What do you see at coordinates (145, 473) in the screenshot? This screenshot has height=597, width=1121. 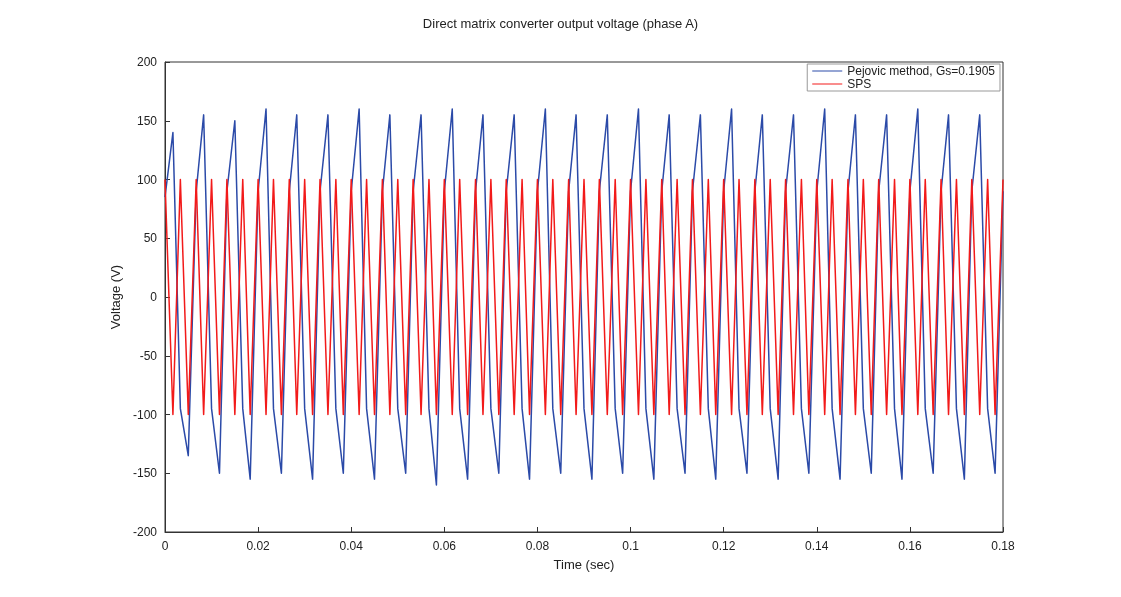 I see `y-tick-label: -150` at bounding box center [145, 473].